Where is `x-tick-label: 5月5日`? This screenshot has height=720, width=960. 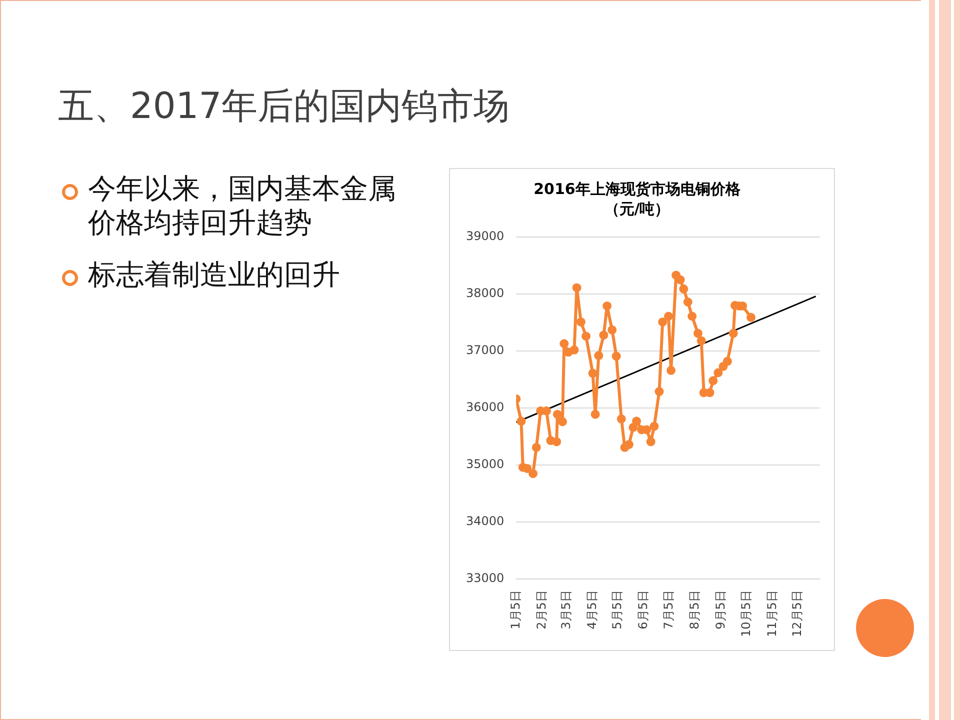
x-tick-label: 5月5日 is located at coordinates (617, 610).